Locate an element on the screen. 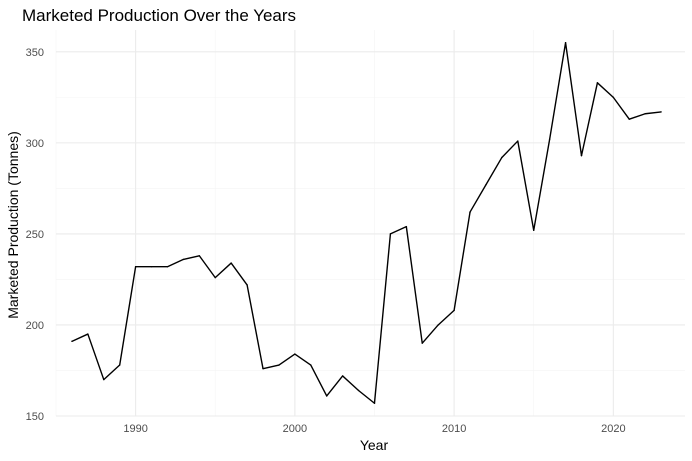  x-tick-label: 2020 is located at coordinates (613, 429).